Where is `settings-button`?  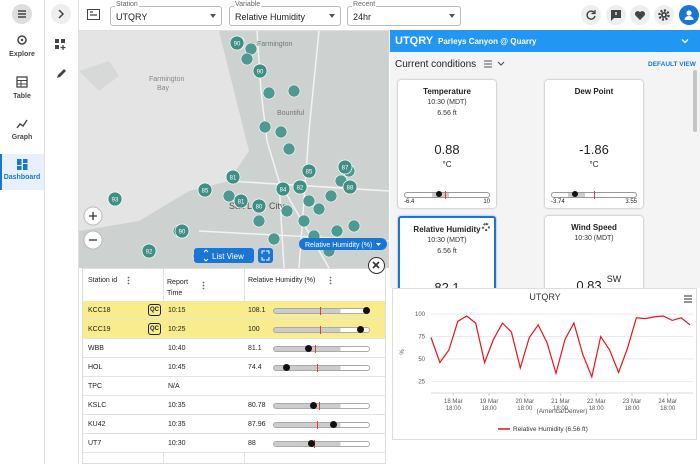
settings-button is located at coordinates (664, 15).